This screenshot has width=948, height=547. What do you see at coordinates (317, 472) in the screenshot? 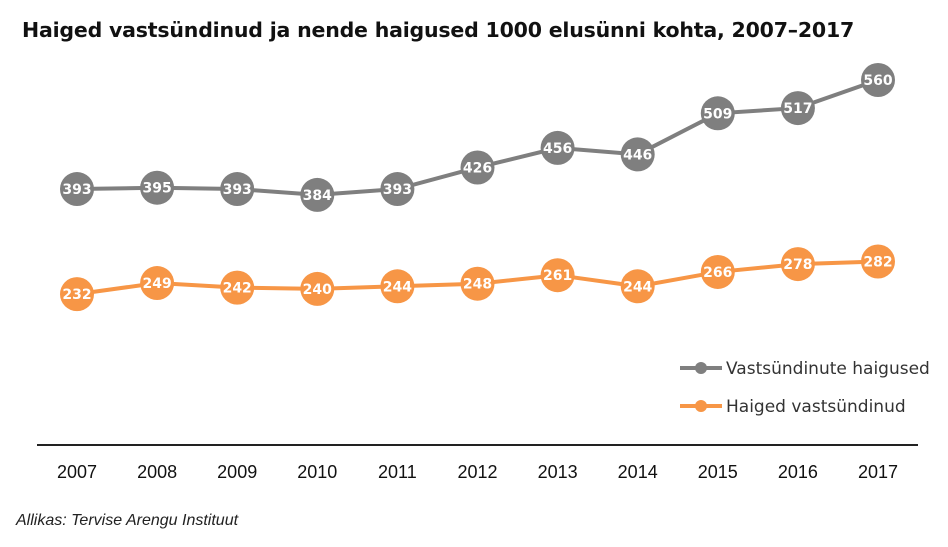
I see `x-tick-label: 2010` at bounding box center [317, 472].